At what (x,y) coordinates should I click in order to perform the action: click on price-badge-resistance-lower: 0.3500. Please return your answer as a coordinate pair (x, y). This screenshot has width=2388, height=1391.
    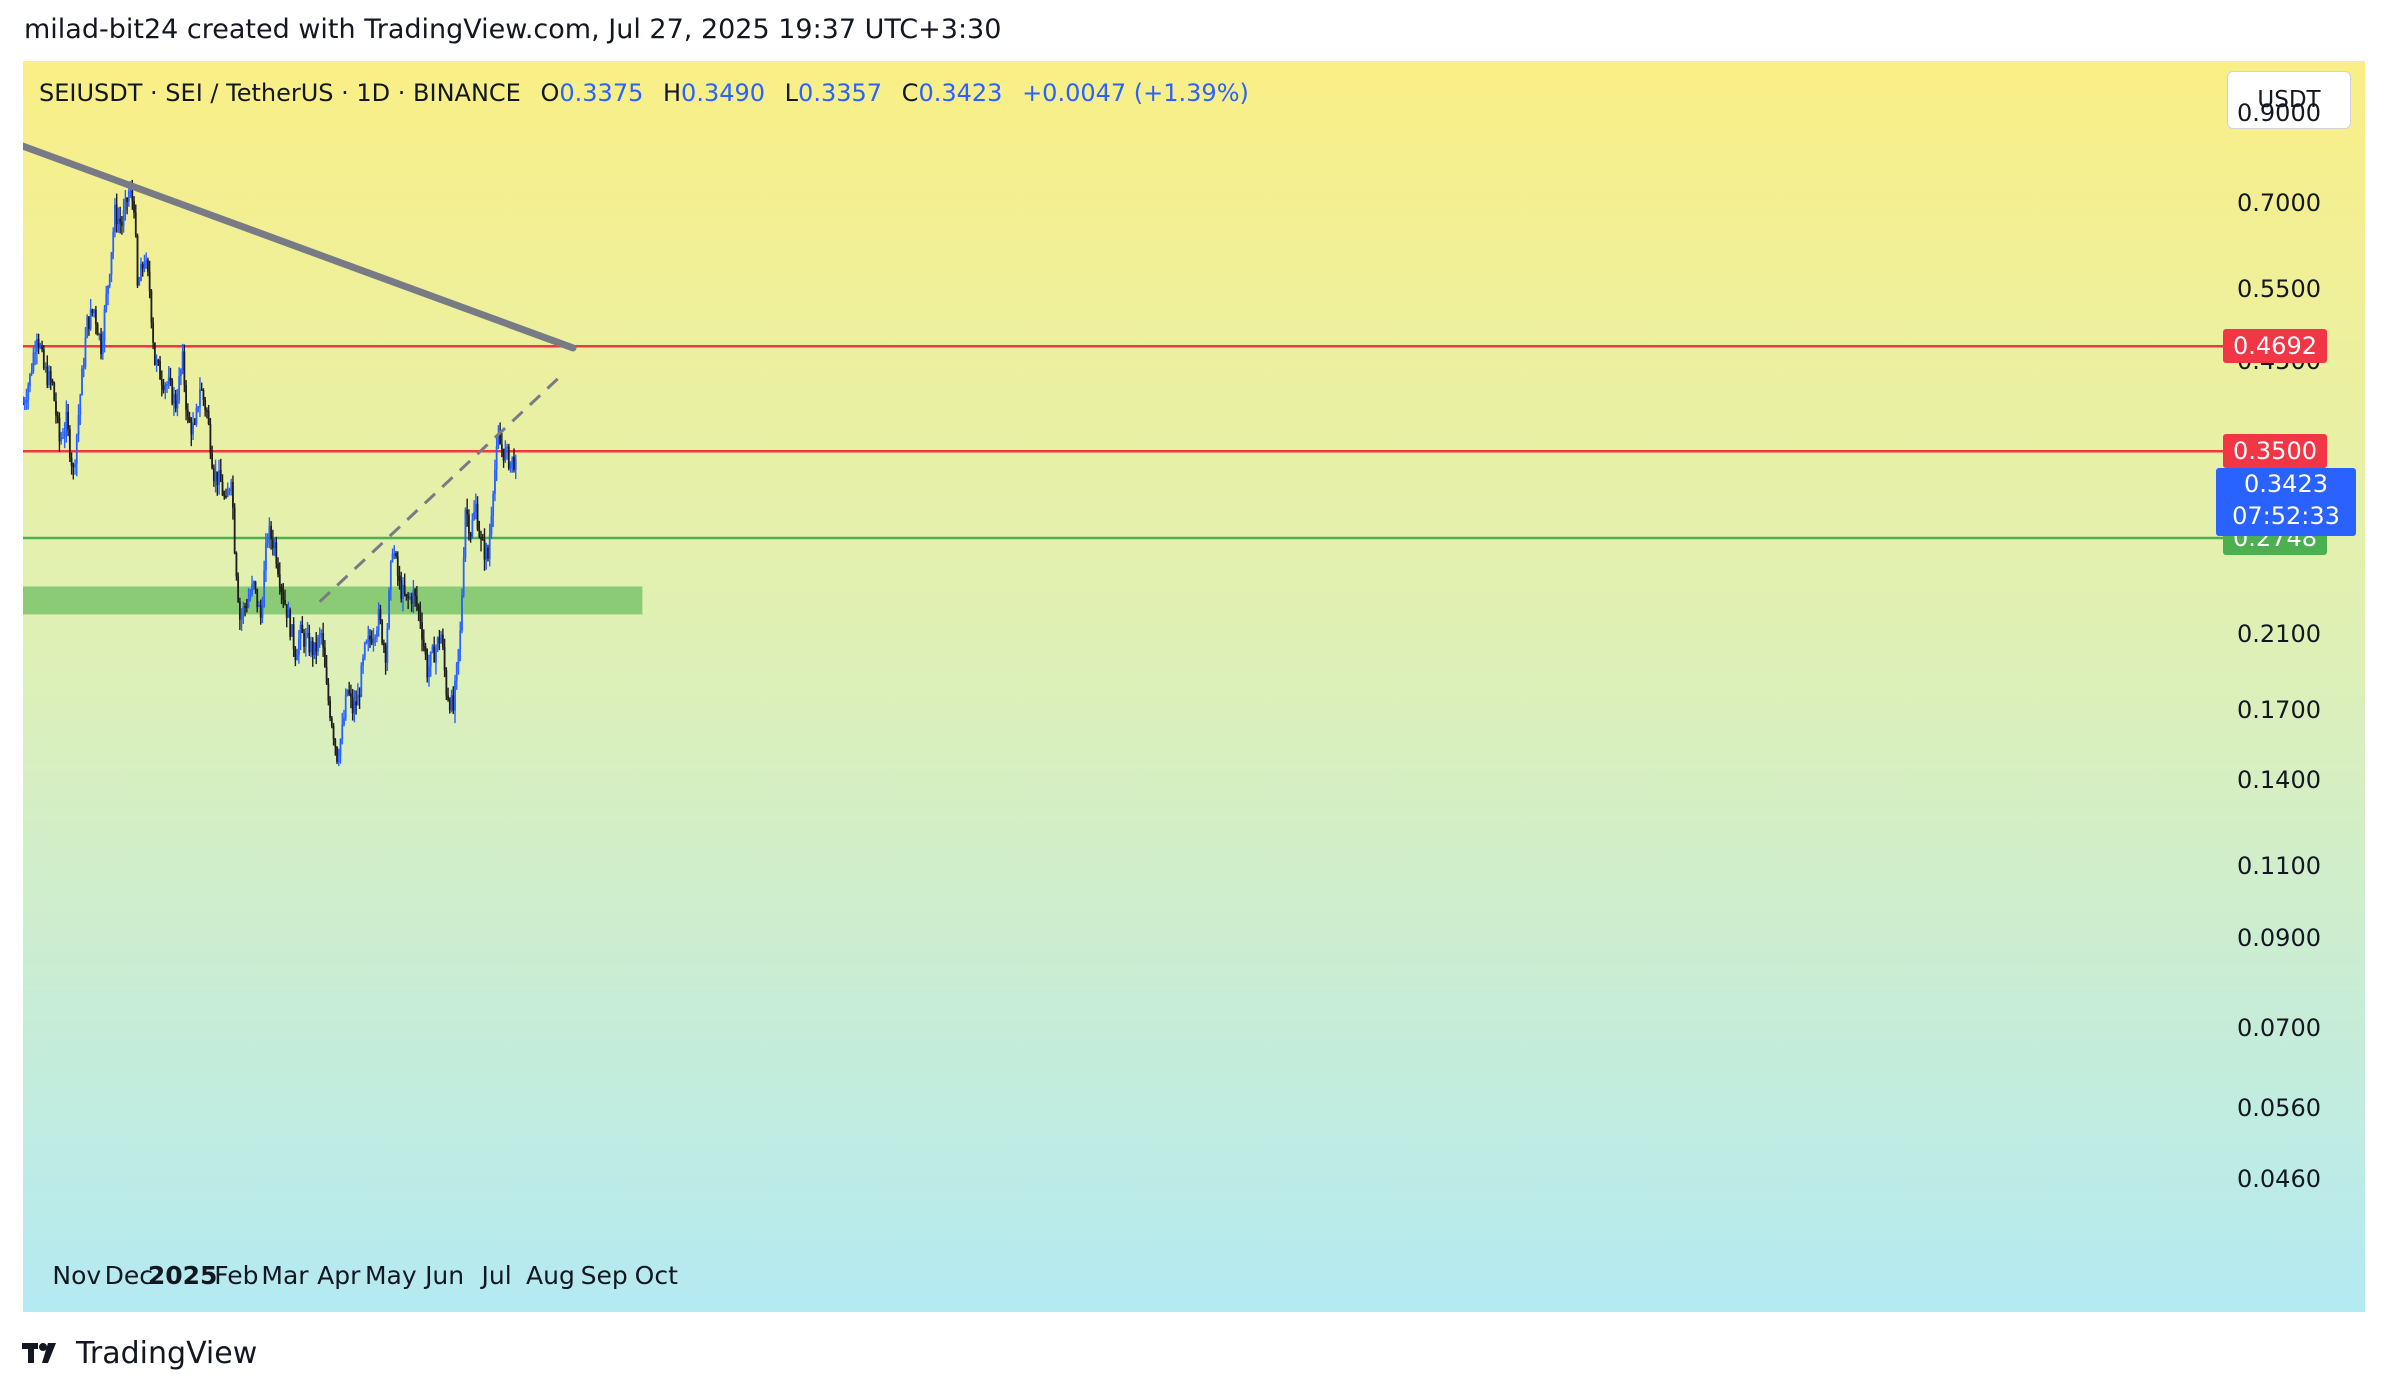
    Looking at the image, I should click on (2275, 451).